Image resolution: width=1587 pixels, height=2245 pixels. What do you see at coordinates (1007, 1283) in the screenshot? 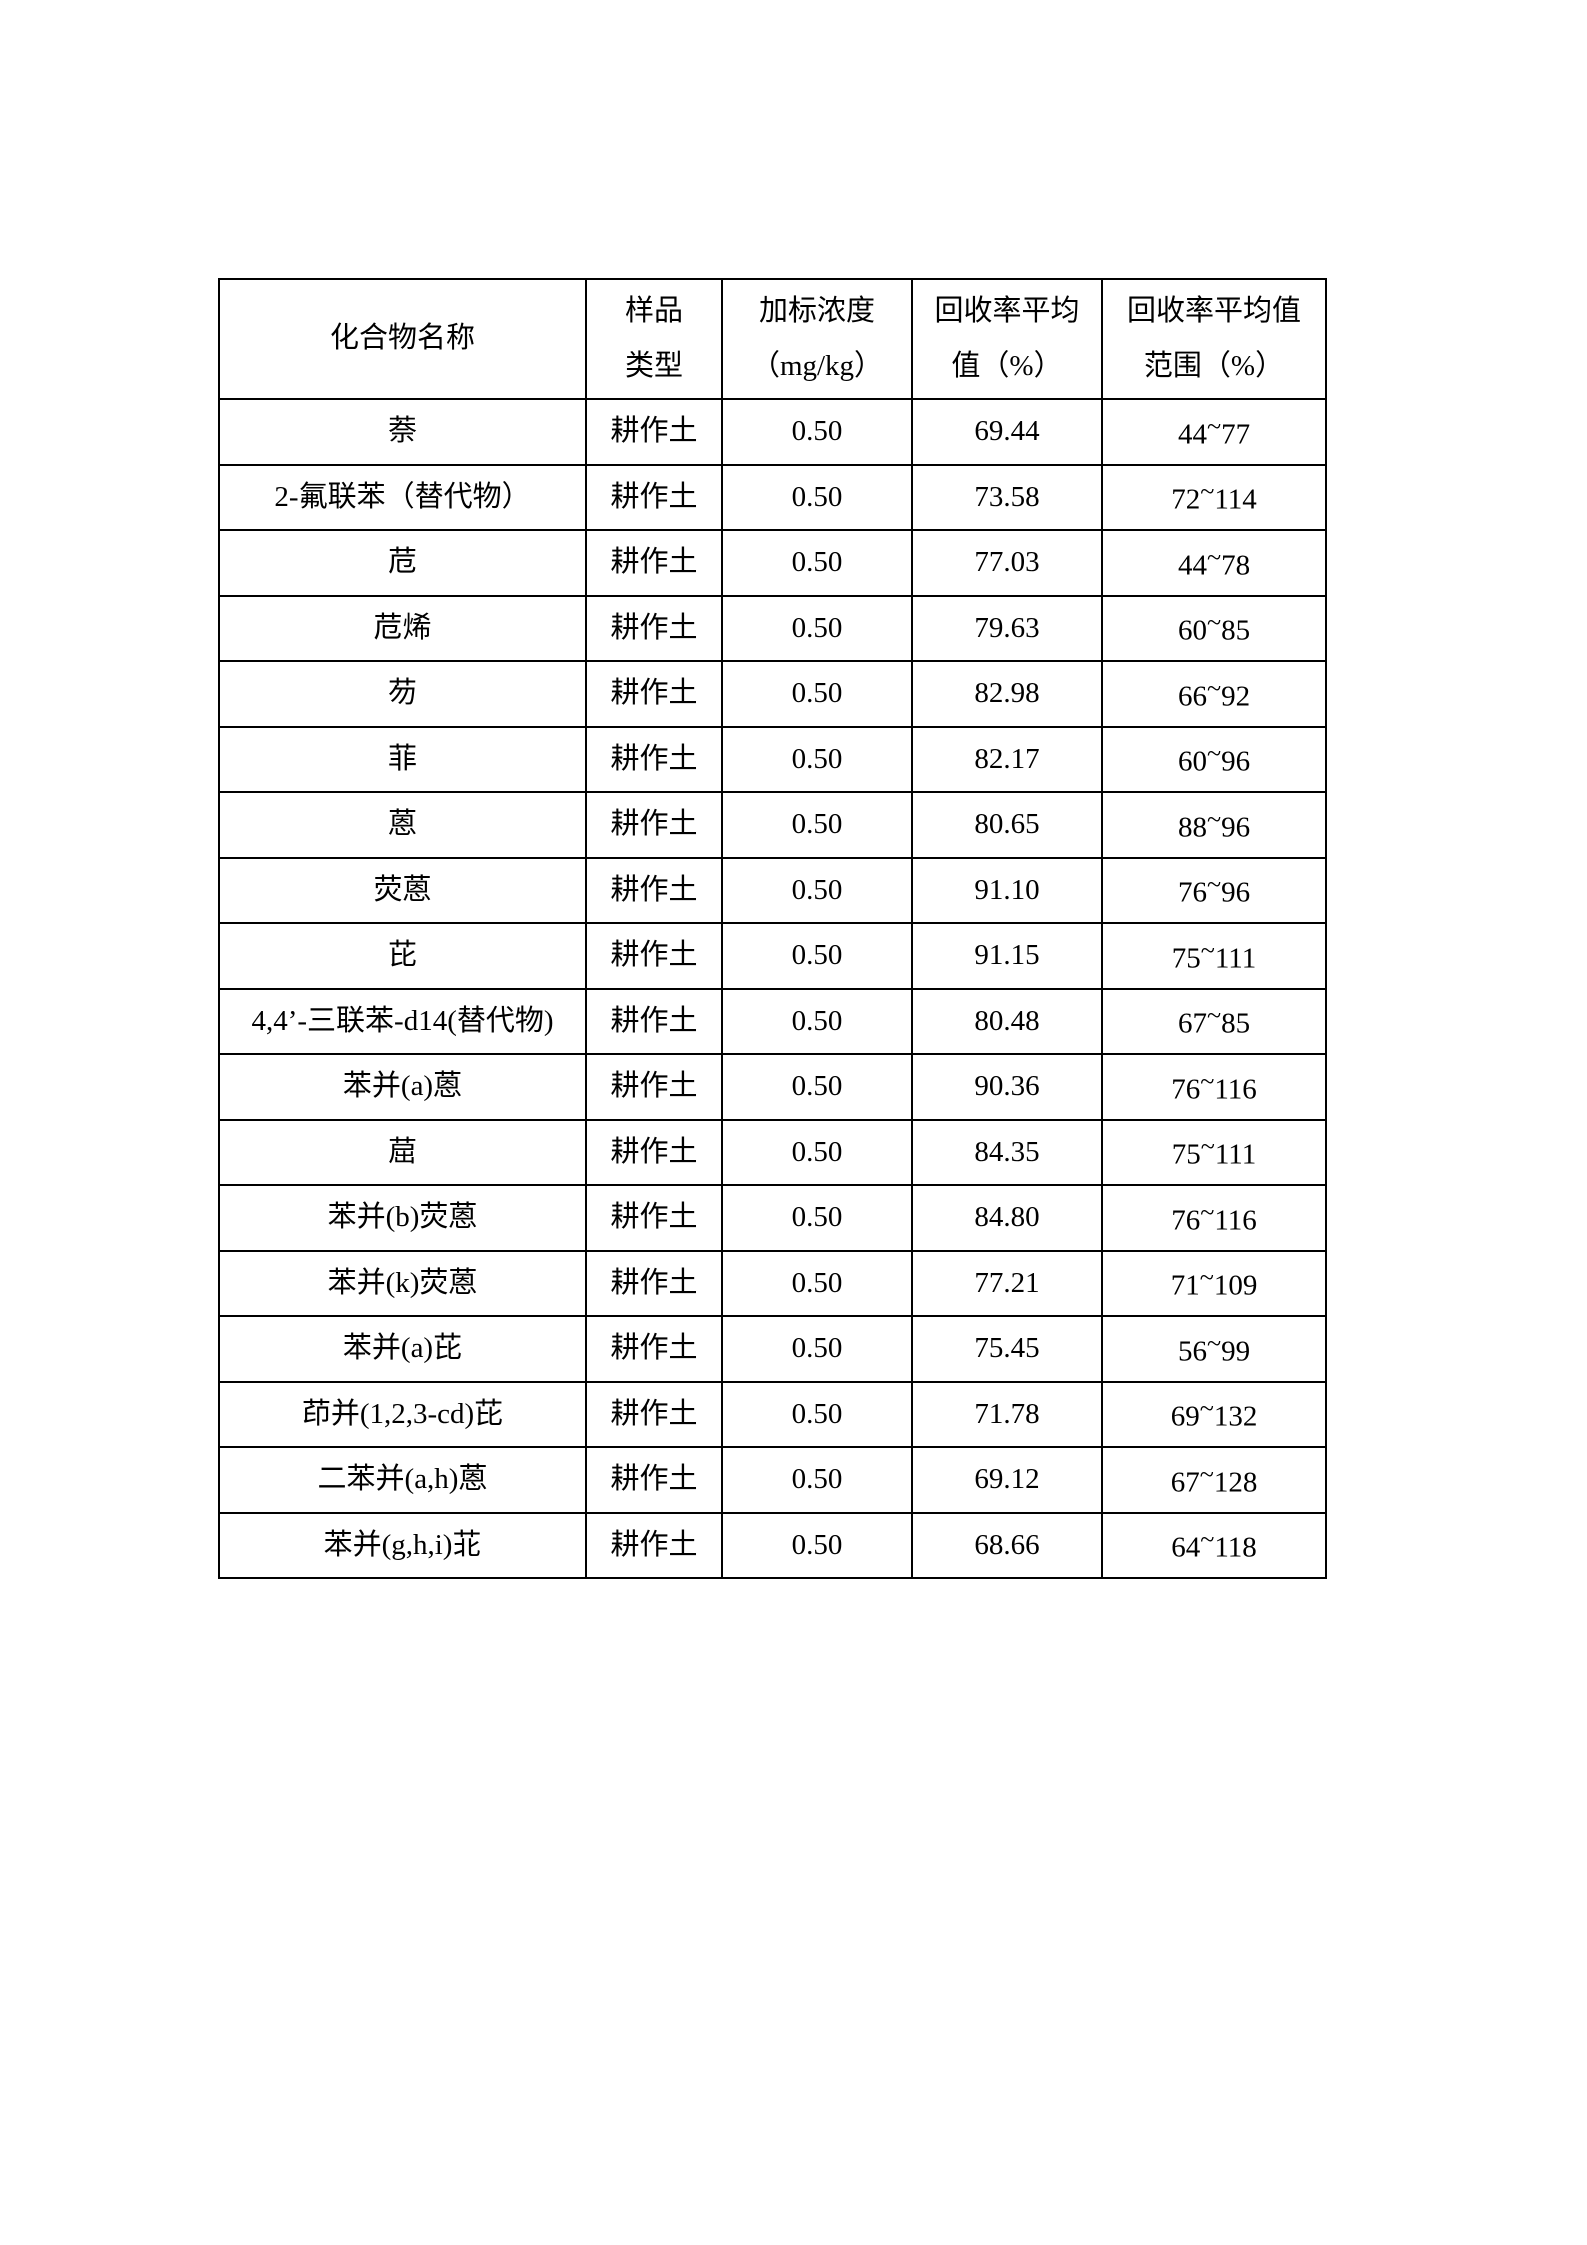
I see `recovery-average: 77.21` at bounding box center [1007, 1283].